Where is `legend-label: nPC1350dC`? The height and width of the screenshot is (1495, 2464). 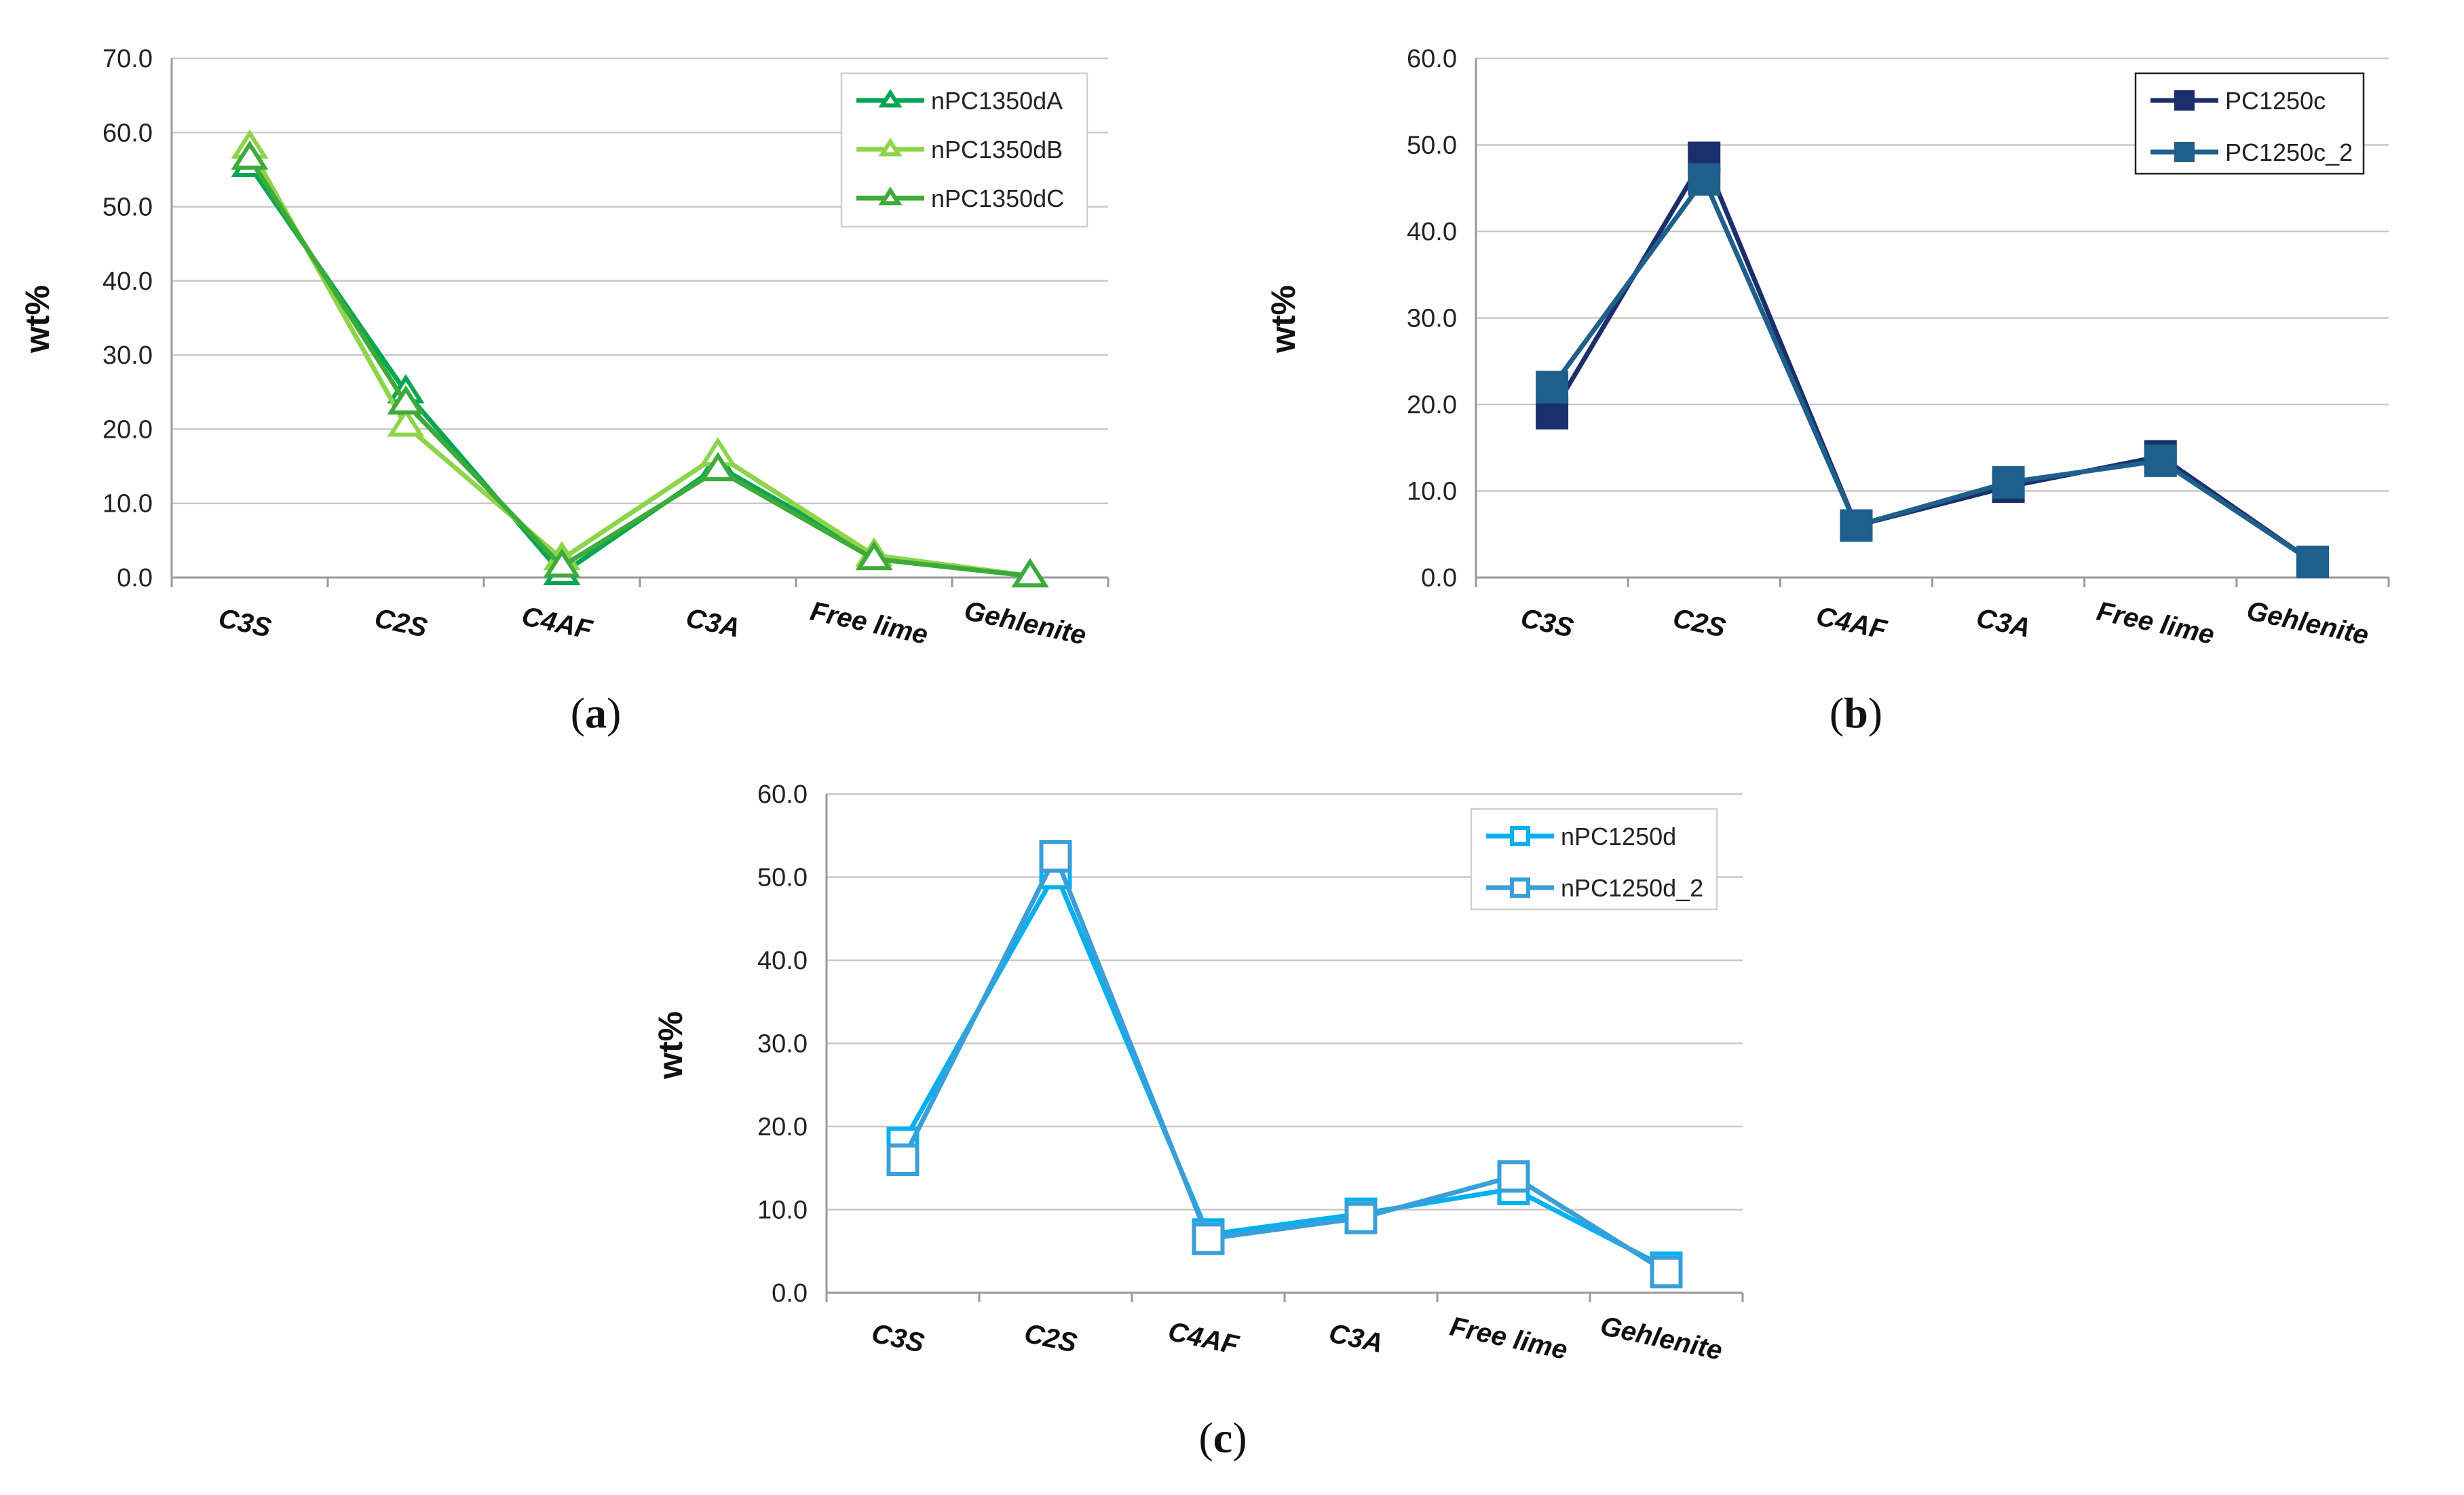 legend-label: nPC1350dC is located at coordinates (997, 199).